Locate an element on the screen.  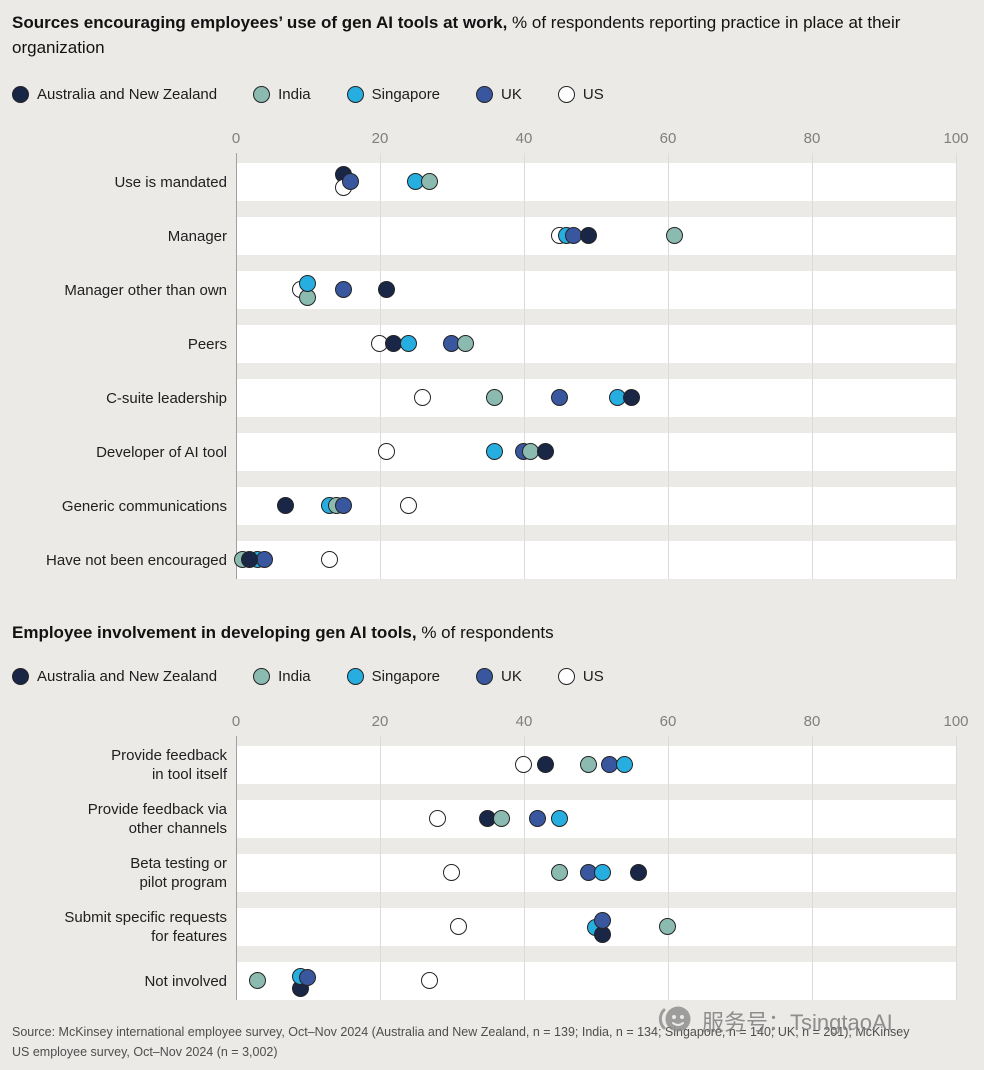
row-label: Beta testing or pilot program is located at coordinates (124, 873).